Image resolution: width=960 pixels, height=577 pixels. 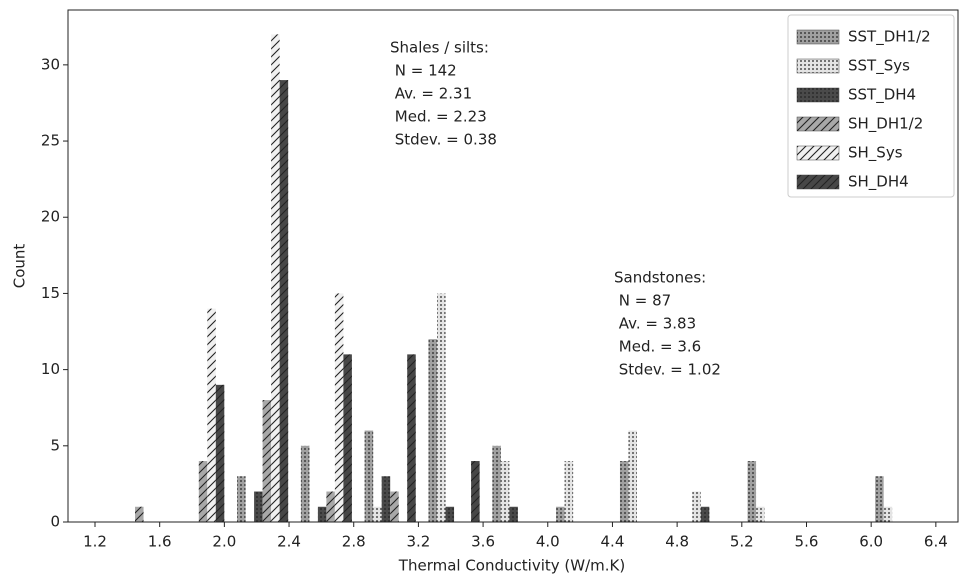 I want to click on x-tick-label: 2.4, so click(x=289, y=542).